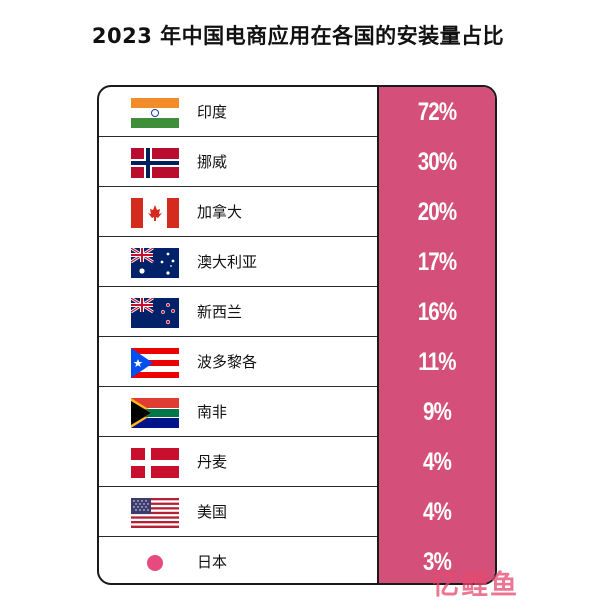 The width and height of the screenshot is (596, 610). Describe the element at coordinates (155, 363) in the screenshot. I see `puerto-rico-flag-icon` at that location.